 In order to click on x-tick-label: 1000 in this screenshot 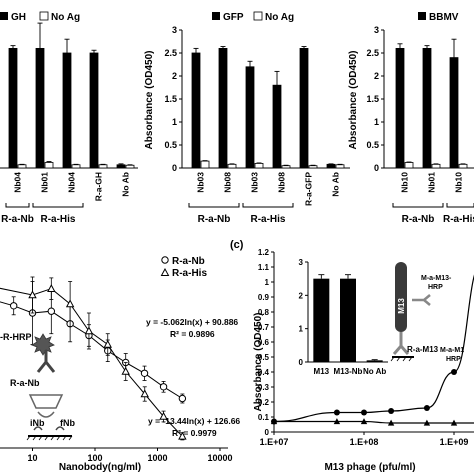, I will do `click(157, 458)`.